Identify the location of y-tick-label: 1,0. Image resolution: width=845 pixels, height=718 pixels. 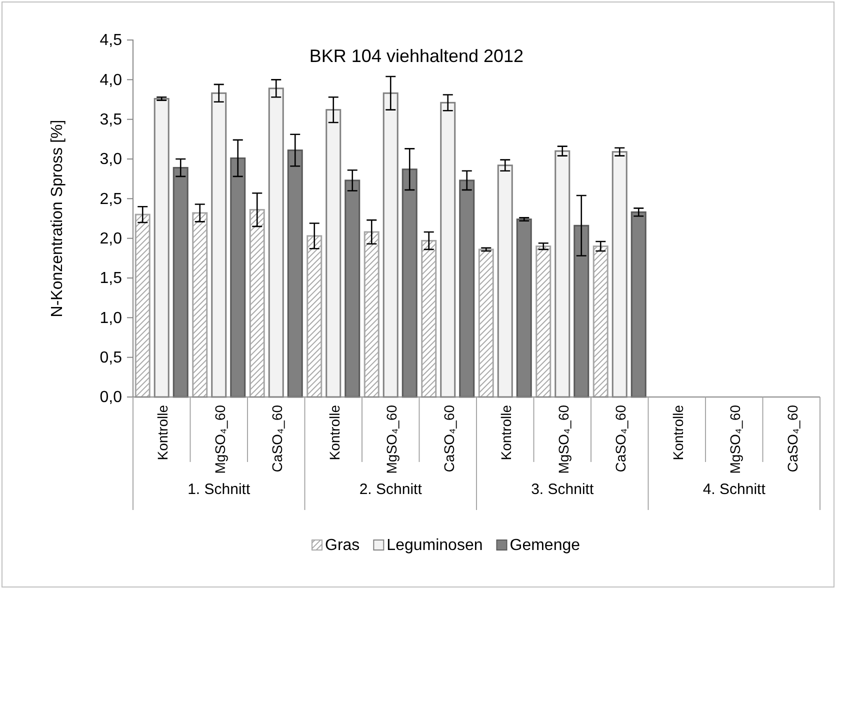
(111, 318).